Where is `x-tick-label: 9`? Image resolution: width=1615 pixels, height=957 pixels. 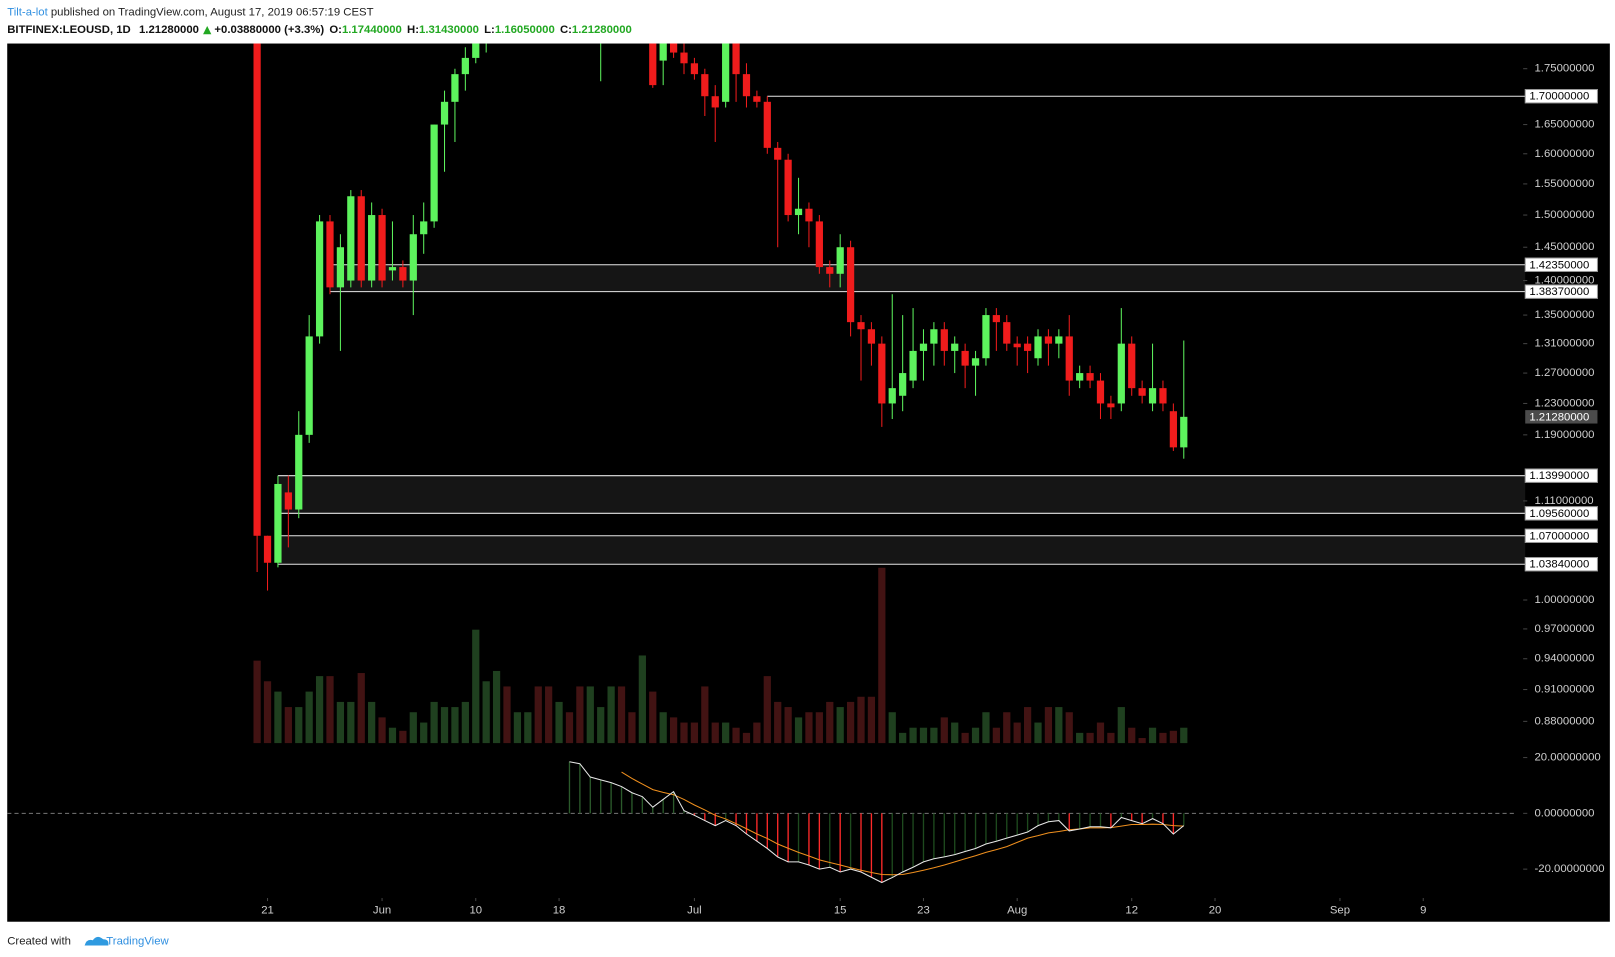
x-tick-label: 9 is located at coordinates (1423, 910).